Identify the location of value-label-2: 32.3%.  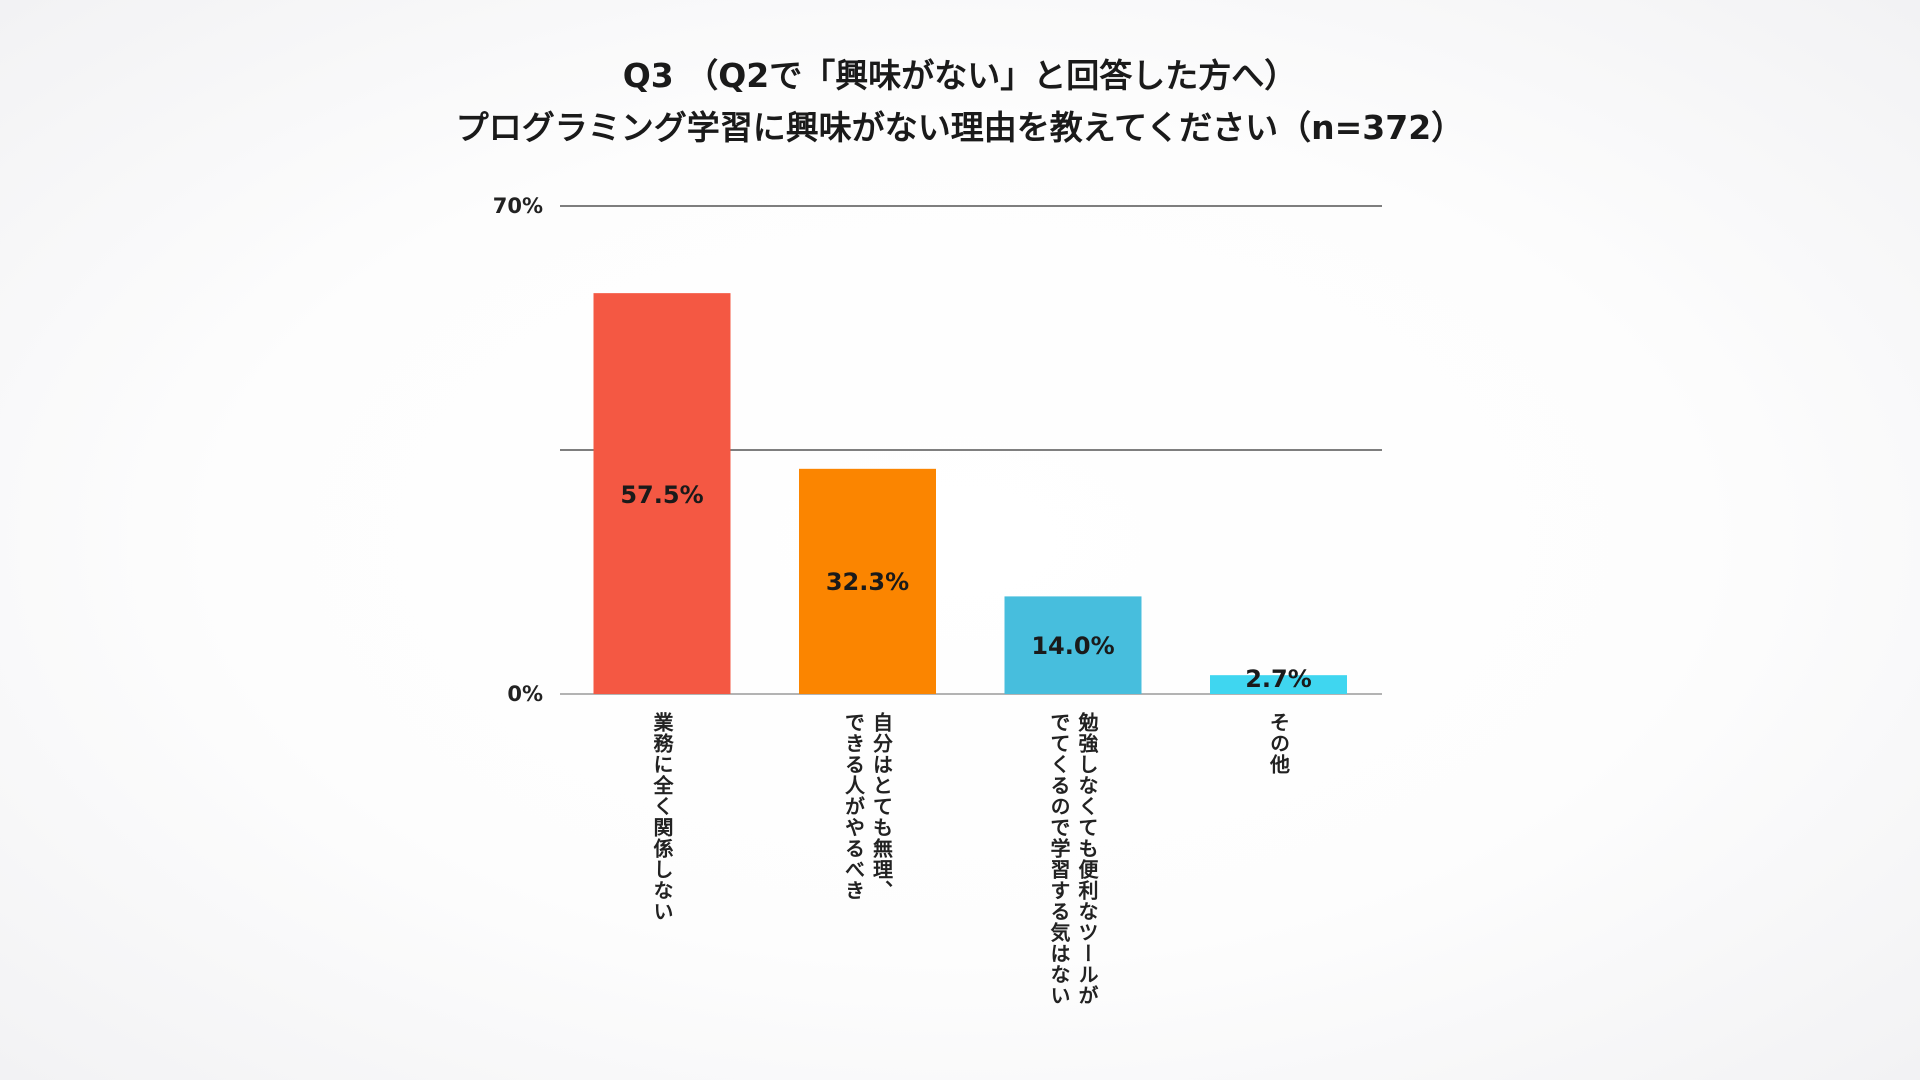
(867, 582).